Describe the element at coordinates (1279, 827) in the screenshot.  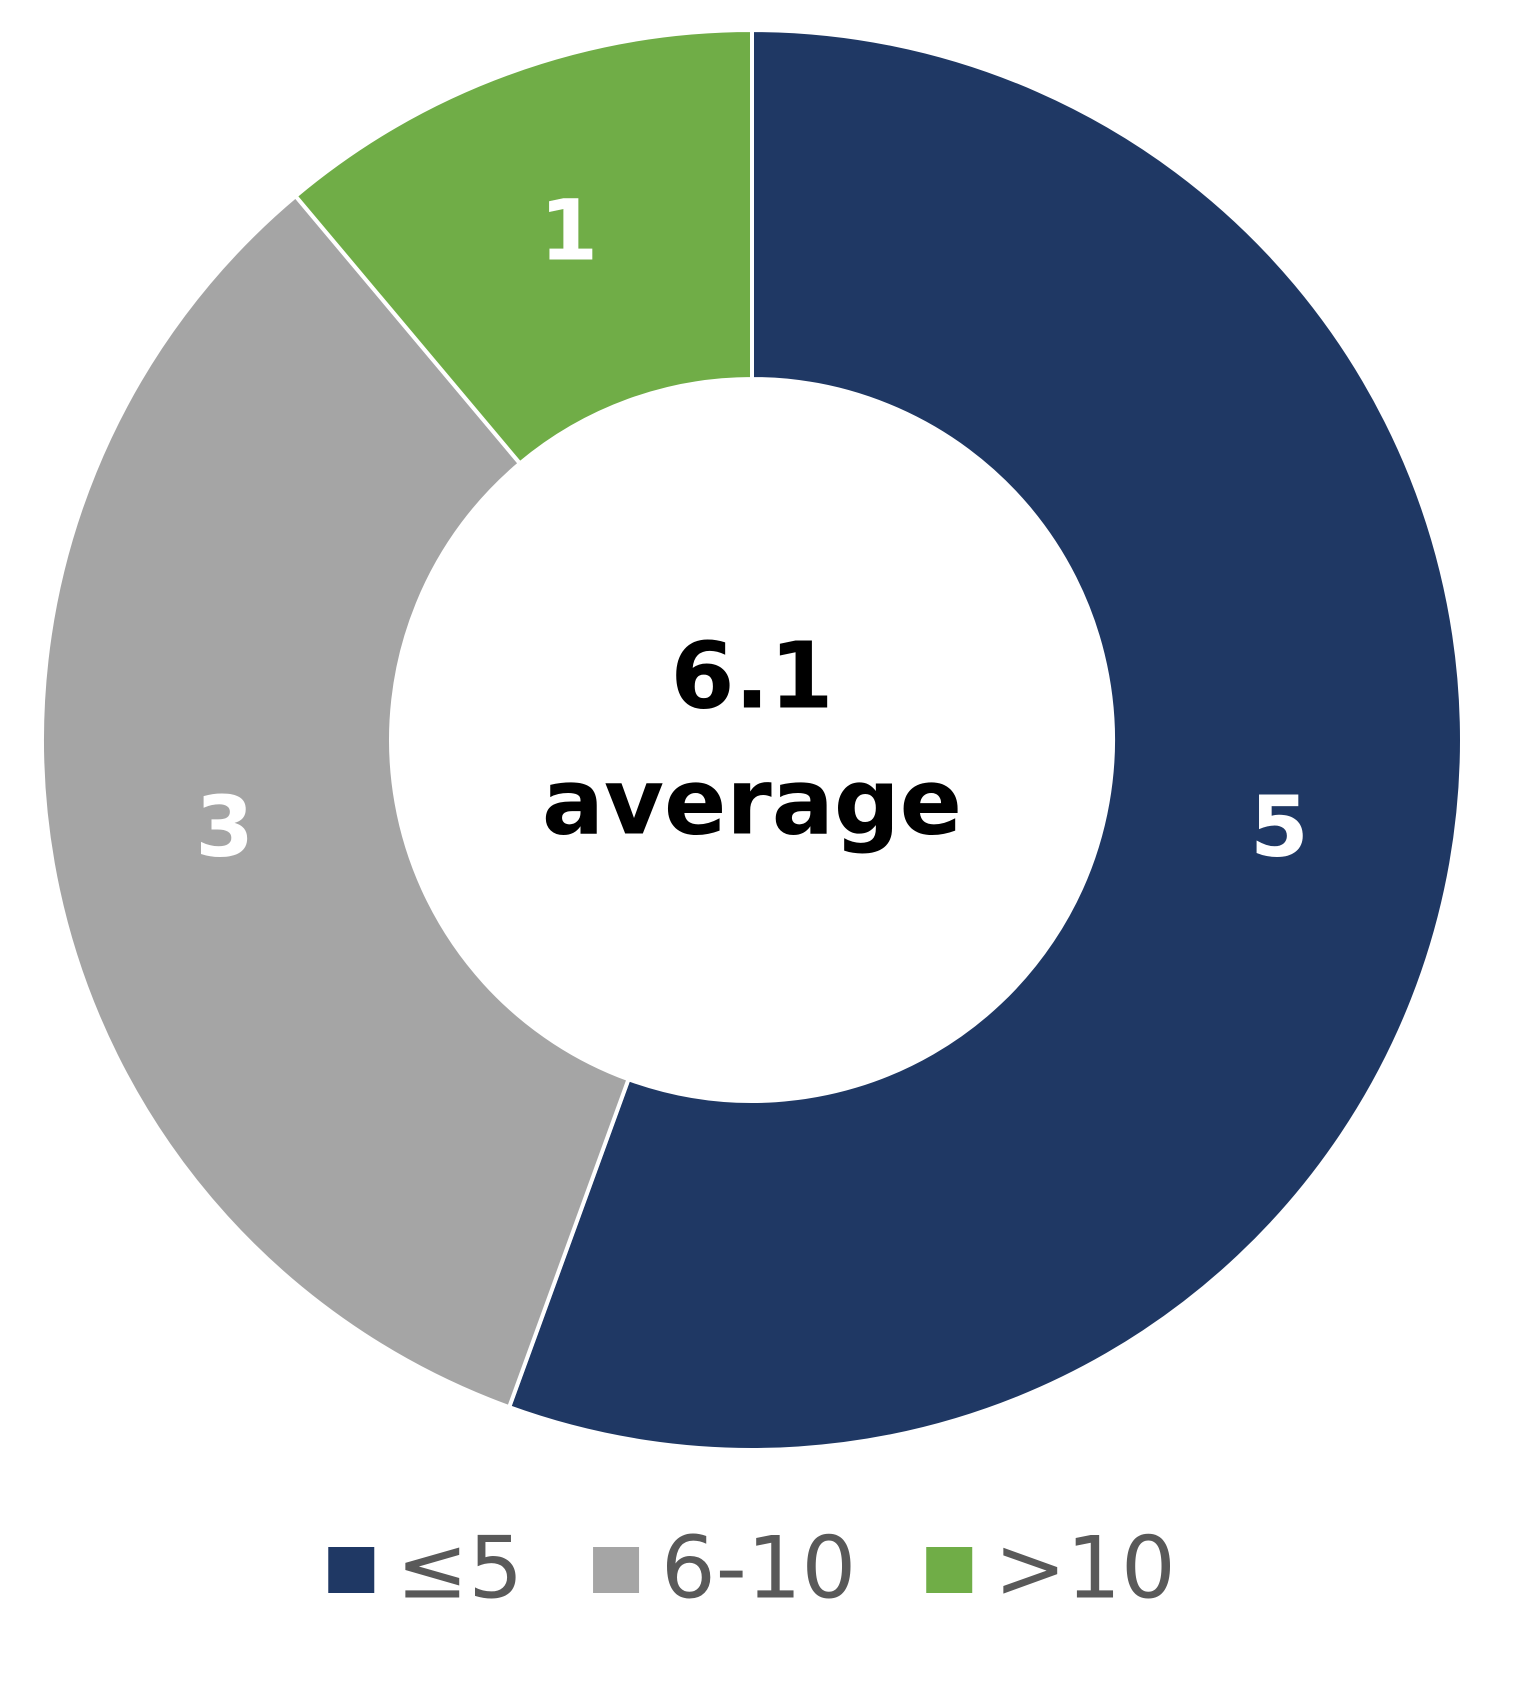
I see `data-label: 5` at that location.